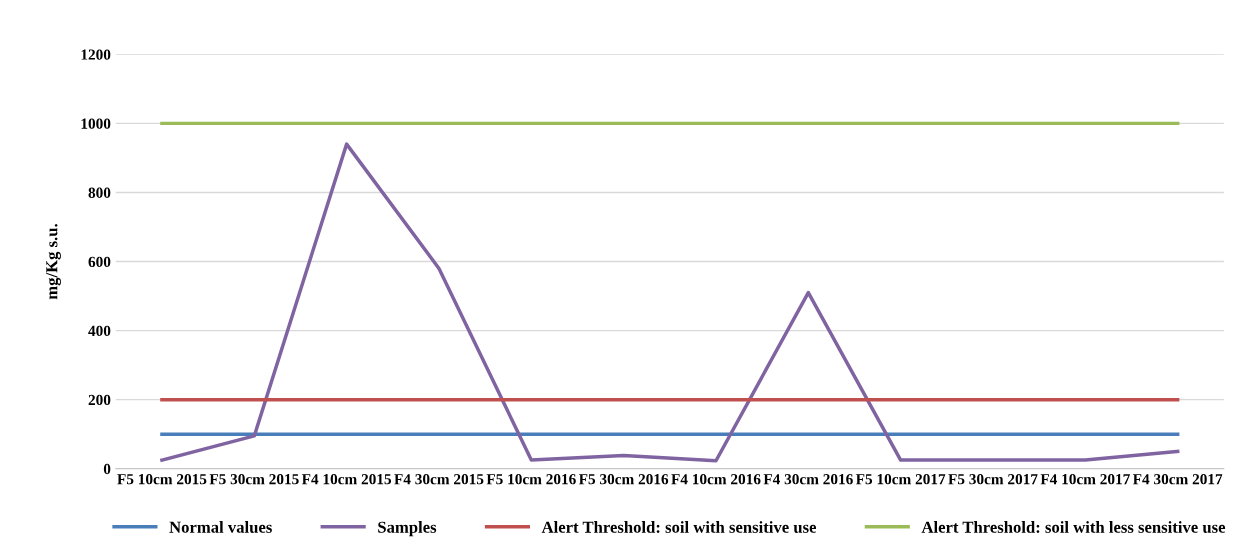 Image resolution: width=1245 pixels, height=560 pixels. What do you see at coordinates (679, 527) in the screenshot?
I see `legend-label: Alert Threshold: soil with sensitive use` at bounding box center [679, 527].